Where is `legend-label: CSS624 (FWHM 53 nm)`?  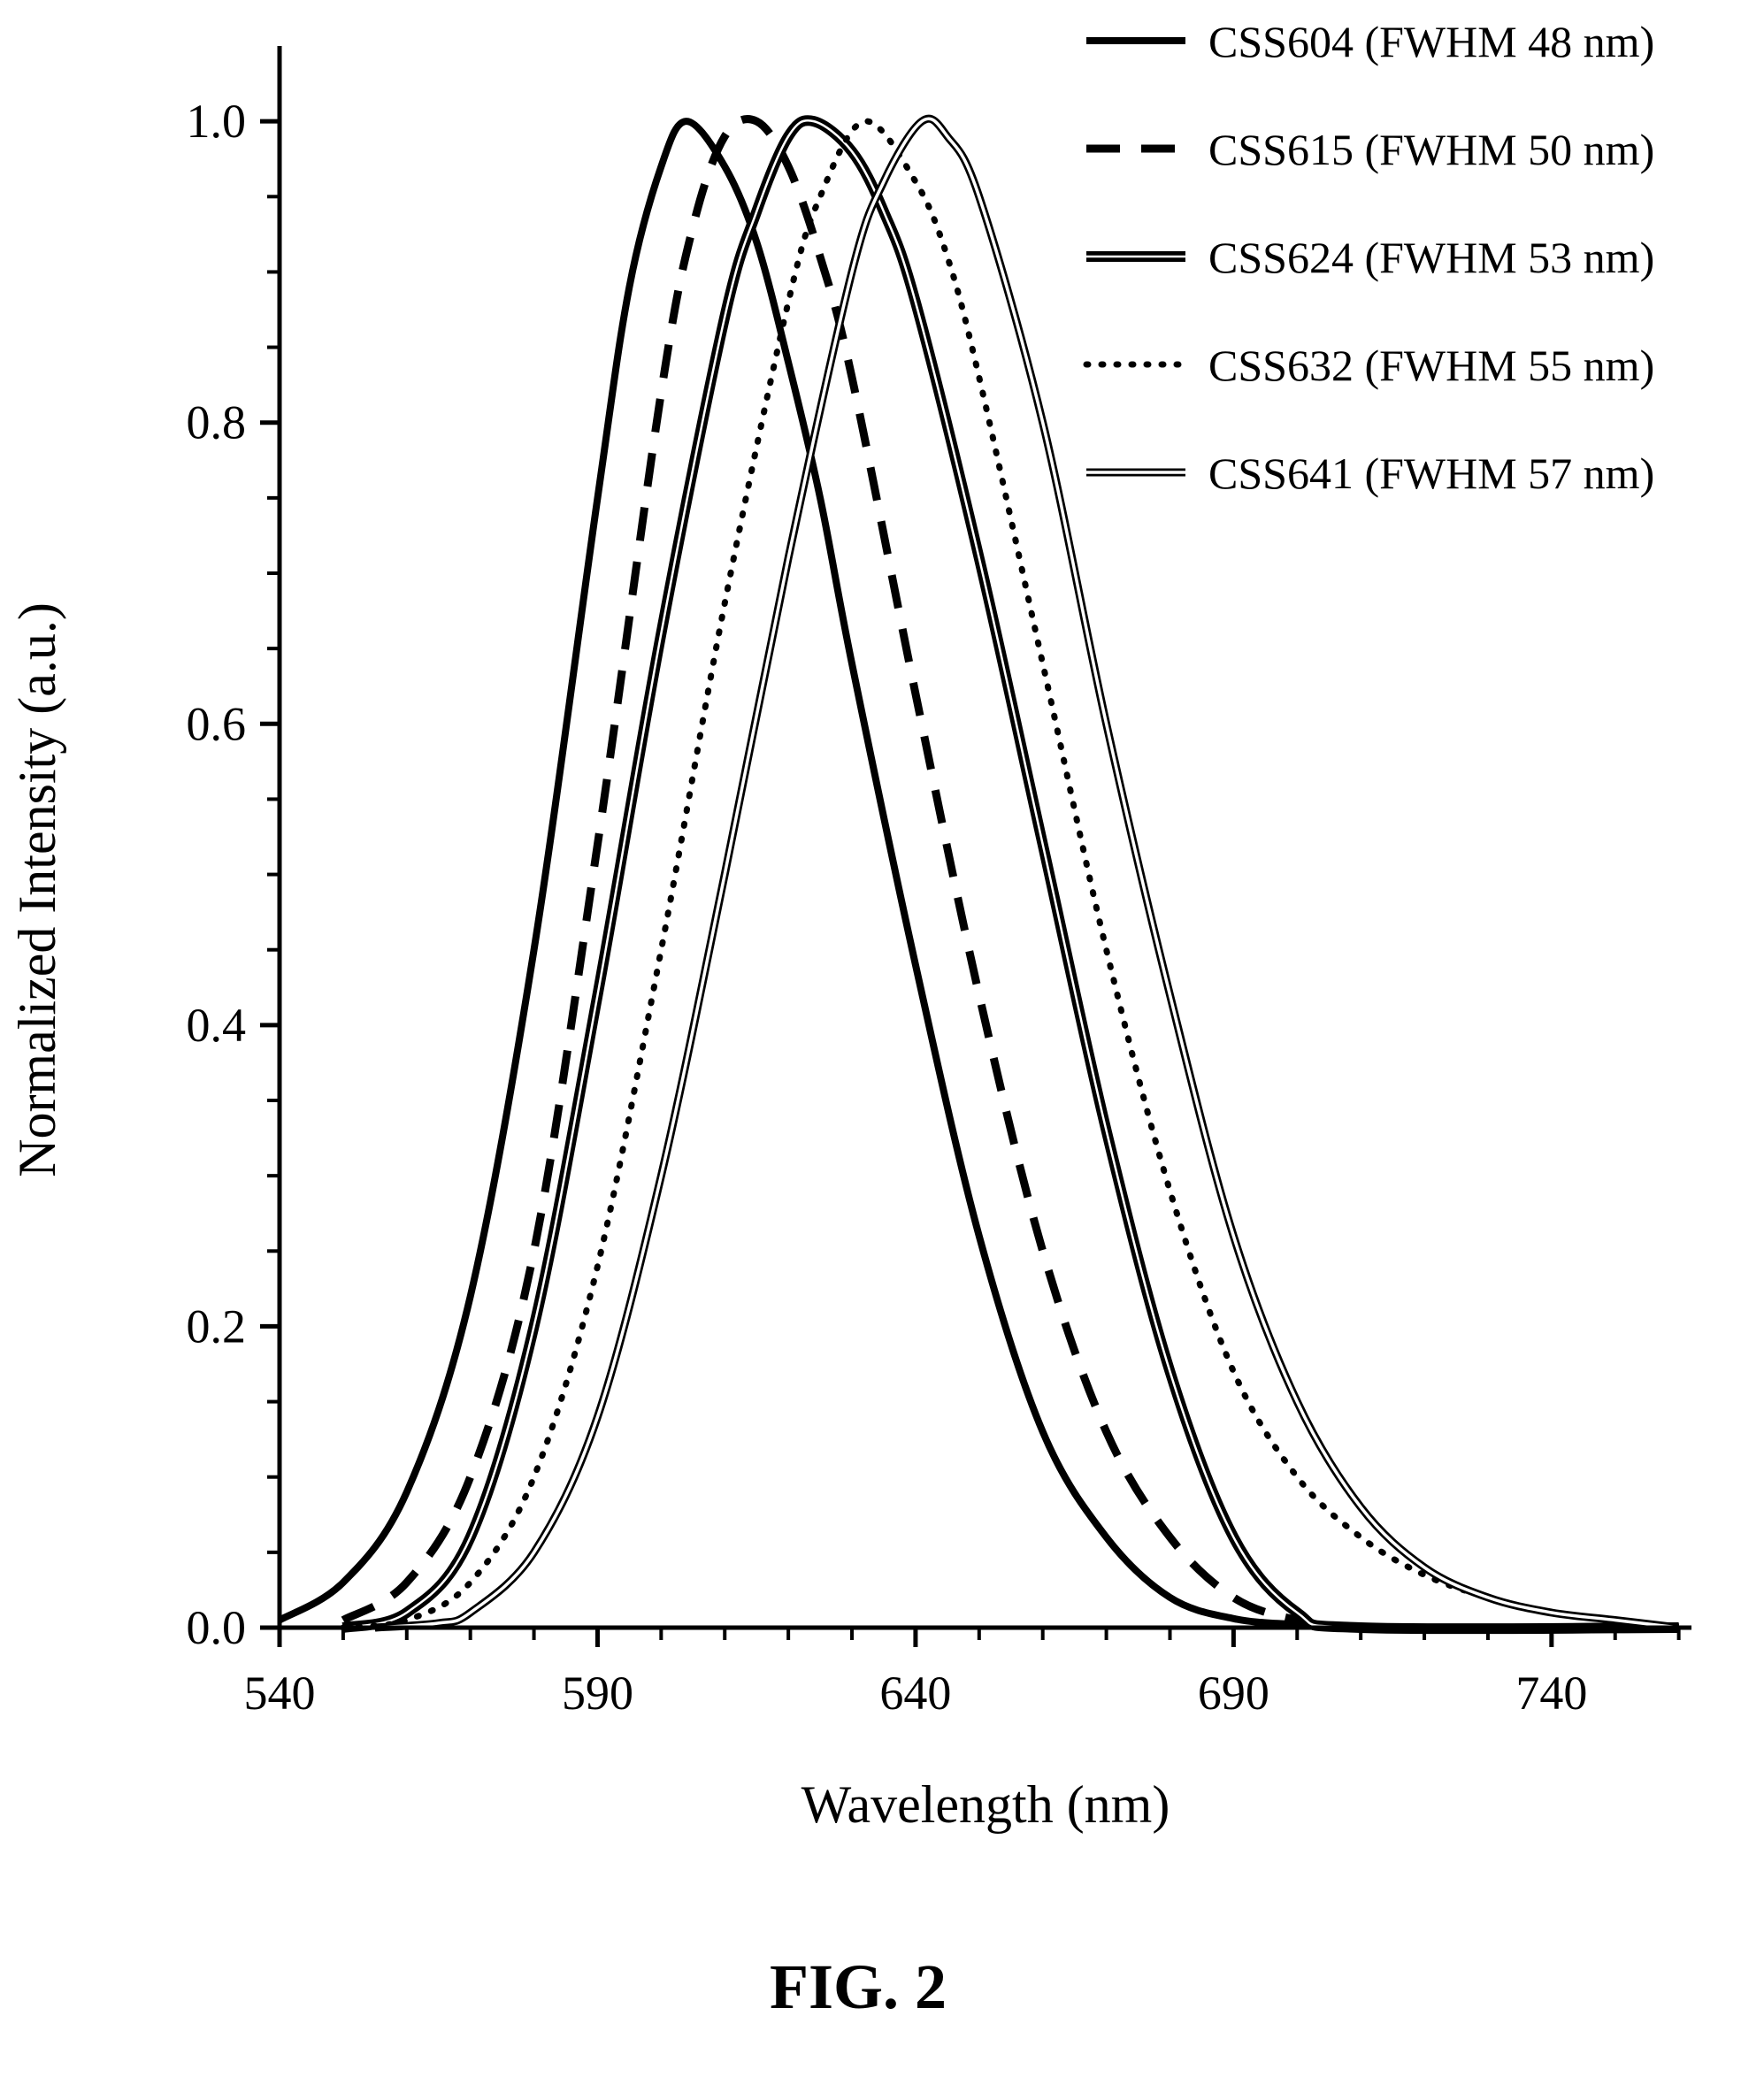
legend-label: CSS624 (FWHM 53 nm) is located at coordinates (1431, 257).